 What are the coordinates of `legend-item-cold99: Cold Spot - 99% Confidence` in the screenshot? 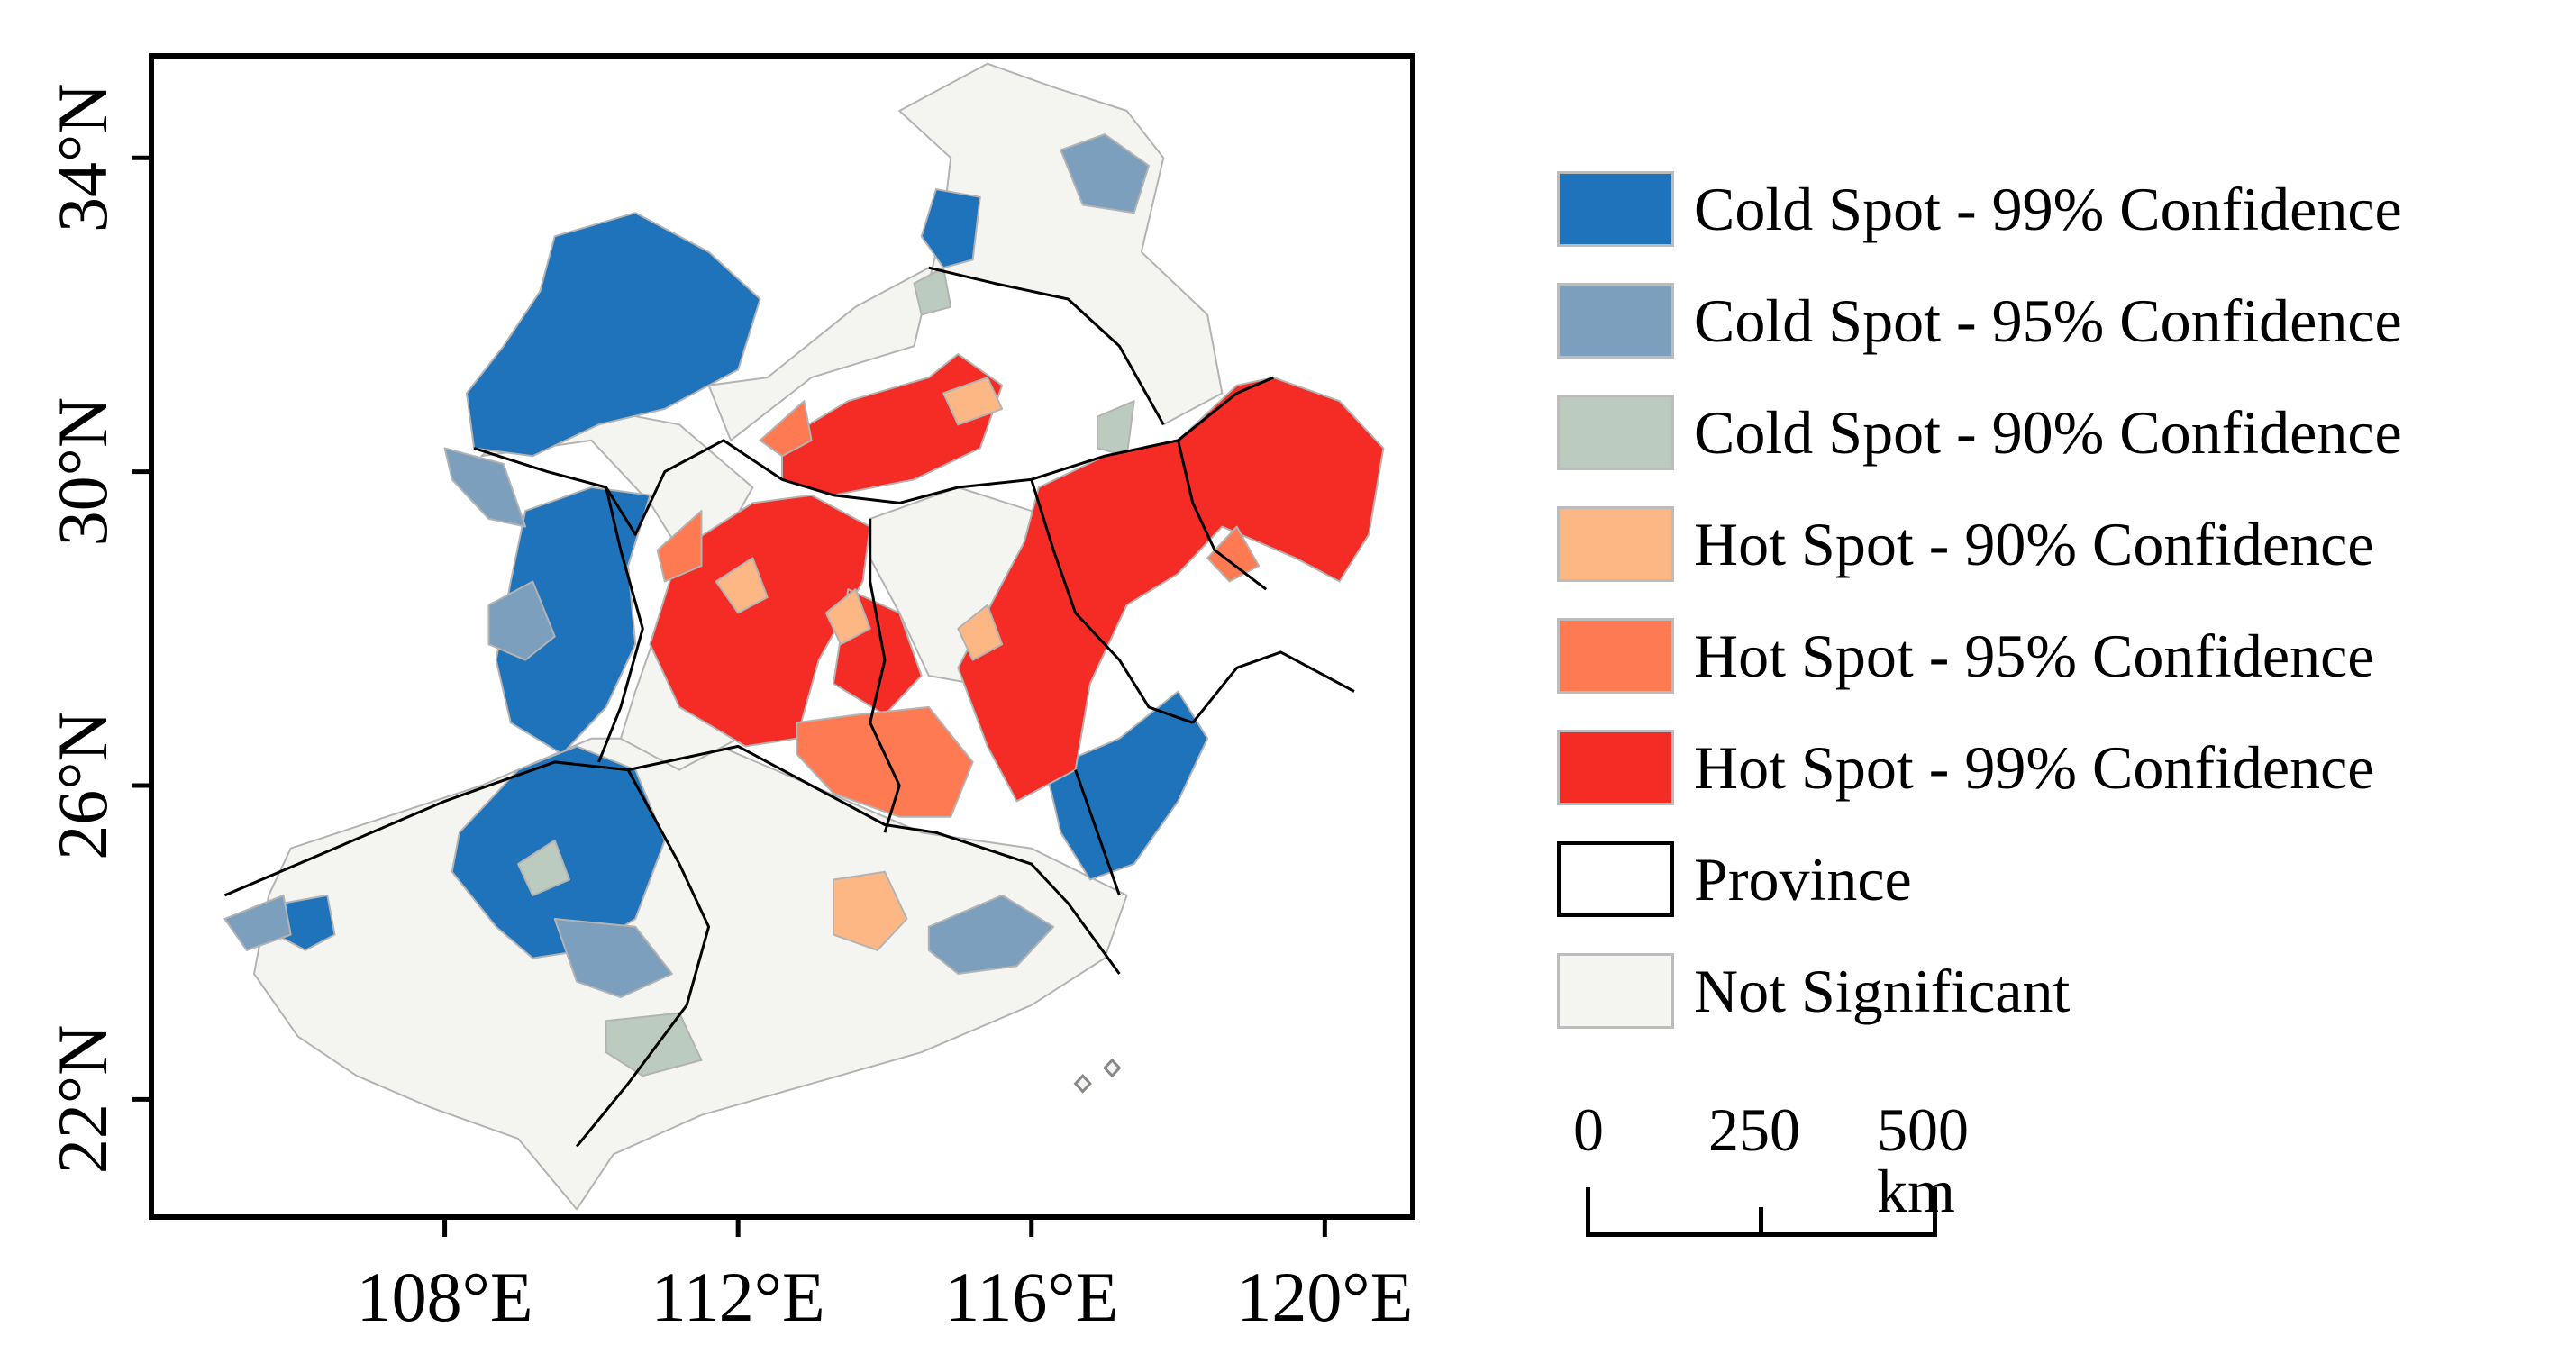 It's located at (2057, 209).